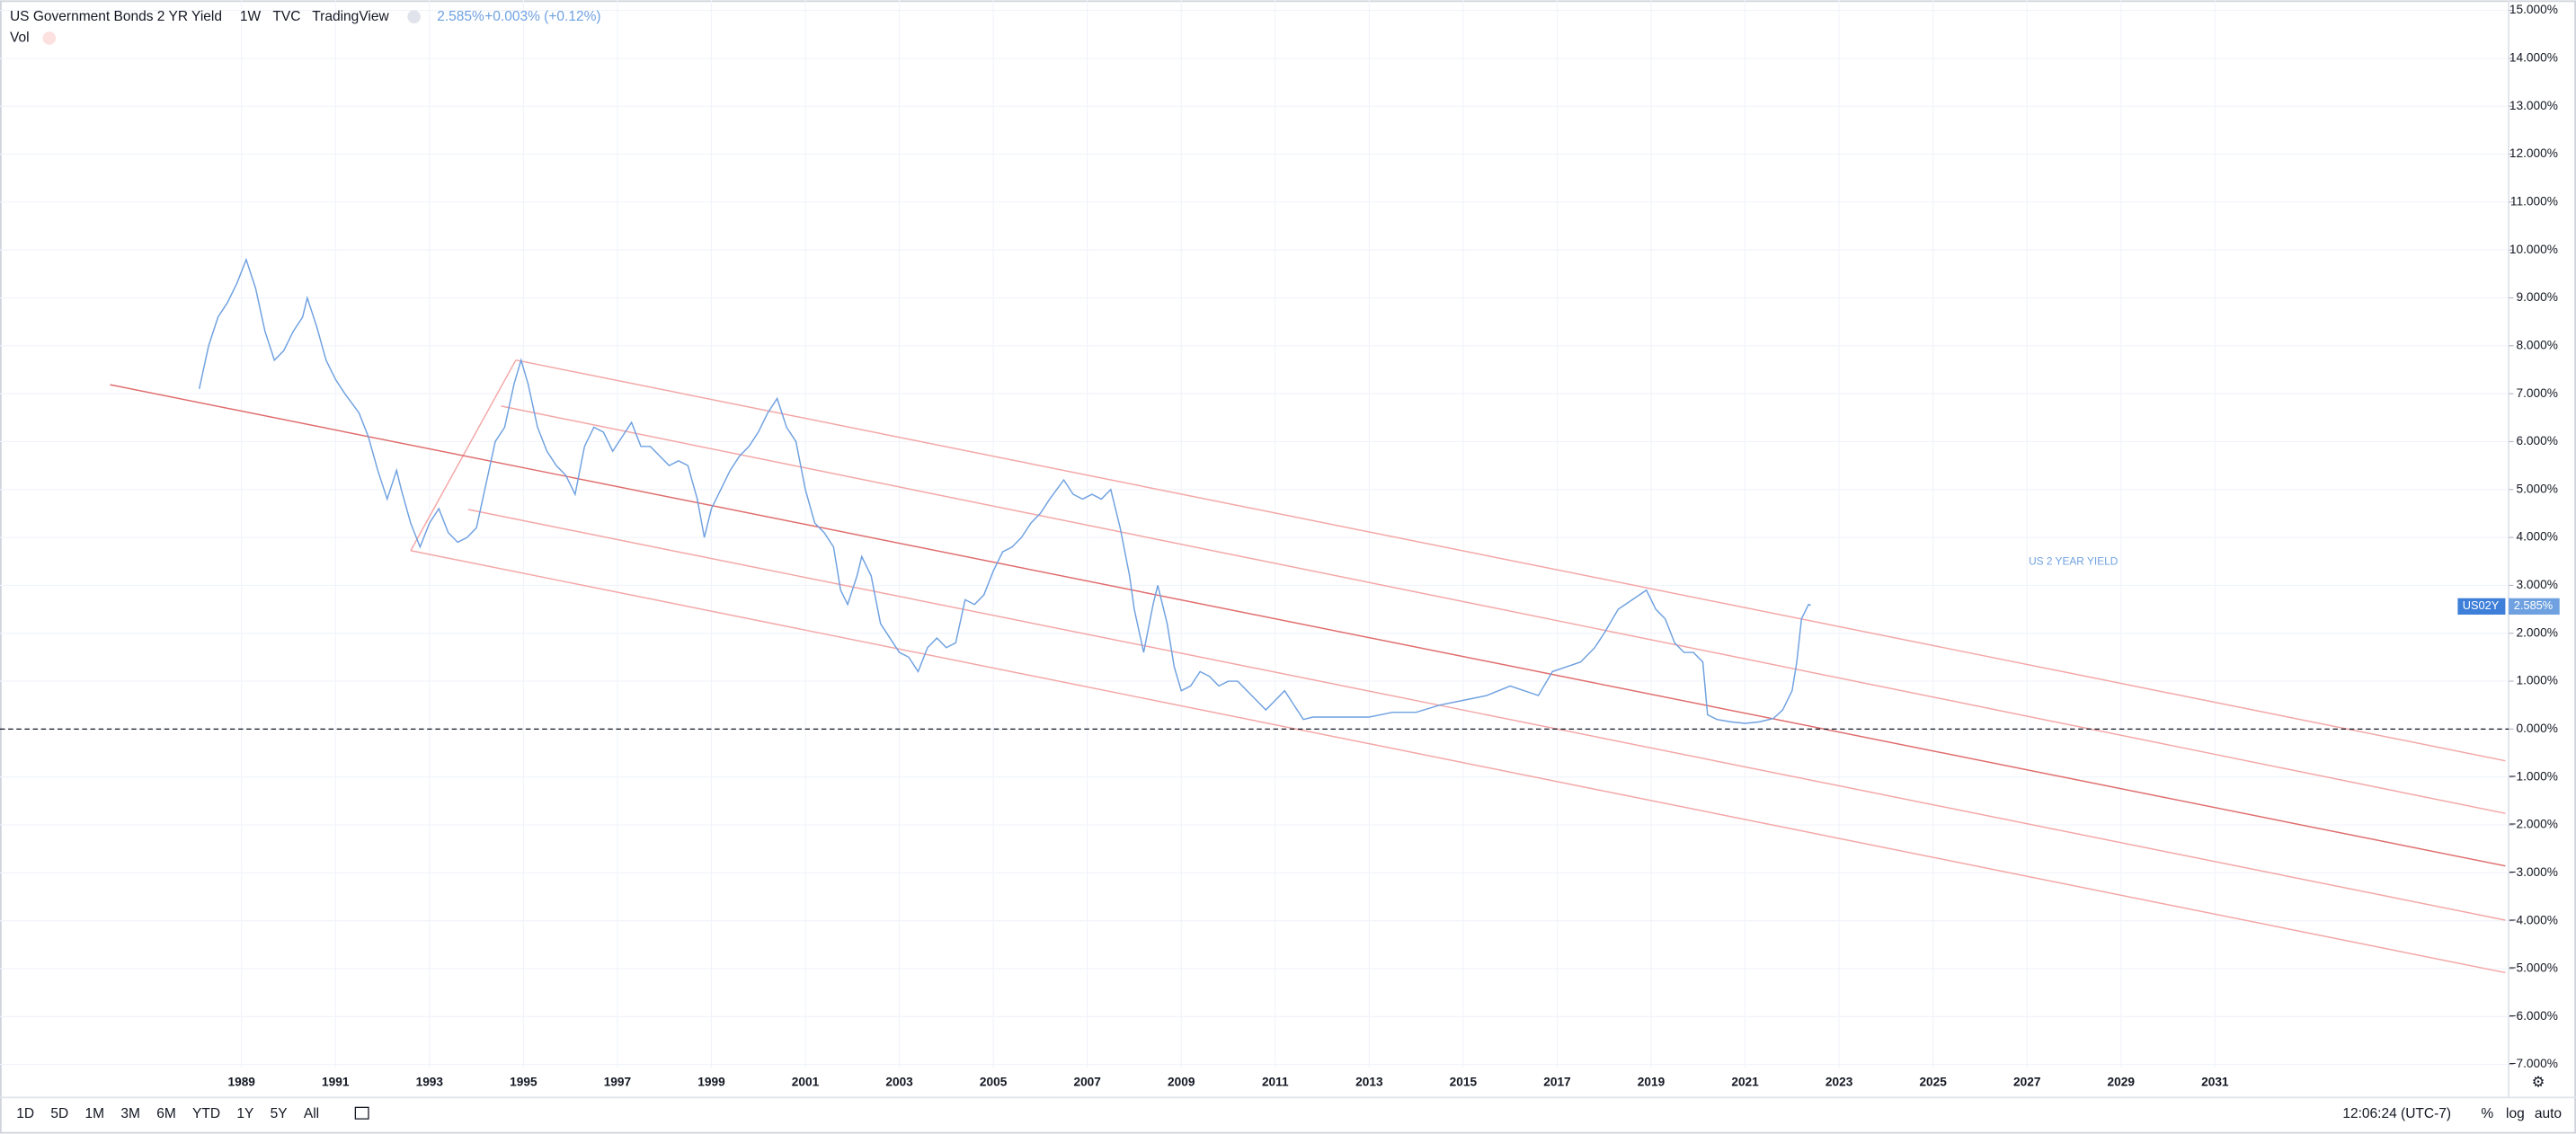 Image resolution: width=2576 pixels, height=1134 pixels. Describe the element at coordinates (166, 1113) in the screenshot. I see `range-button: 6M` at that location.